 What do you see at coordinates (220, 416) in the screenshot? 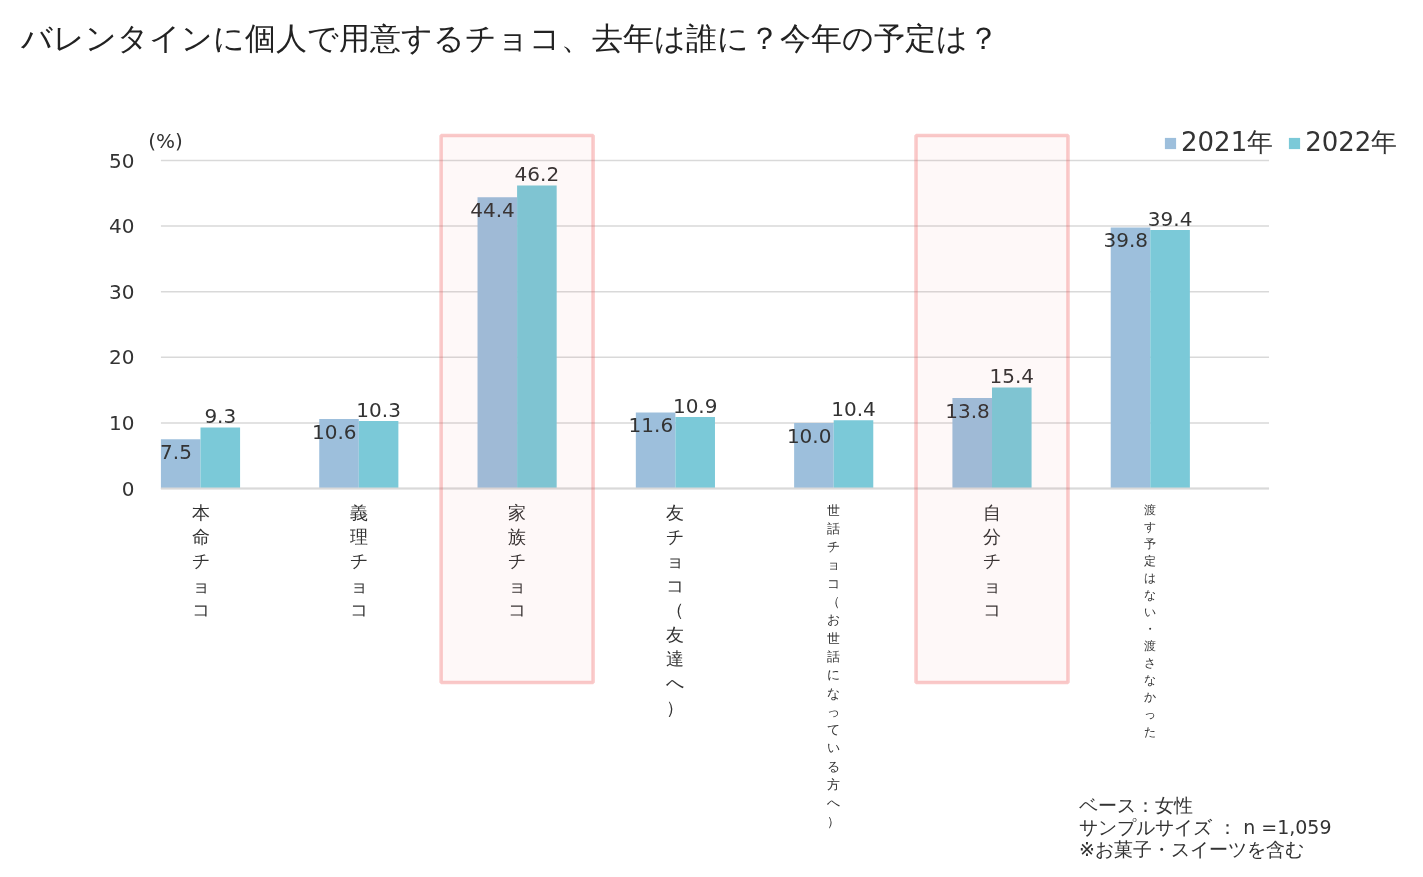
I see `data-label: 9.3` at bounding box center [220, 416].